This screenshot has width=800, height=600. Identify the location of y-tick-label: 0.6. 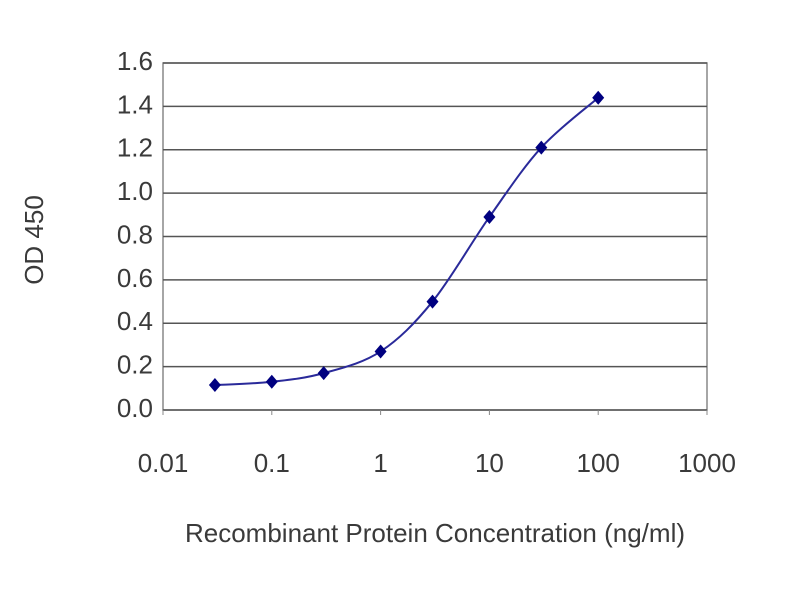
(135, 278).